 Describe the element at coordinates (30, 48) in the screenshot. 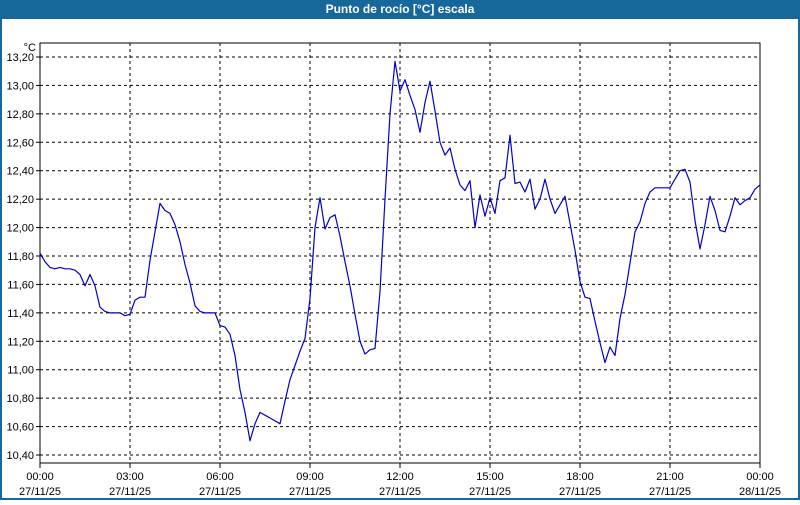

I see `y-axis-unit-label: °C` at that location.